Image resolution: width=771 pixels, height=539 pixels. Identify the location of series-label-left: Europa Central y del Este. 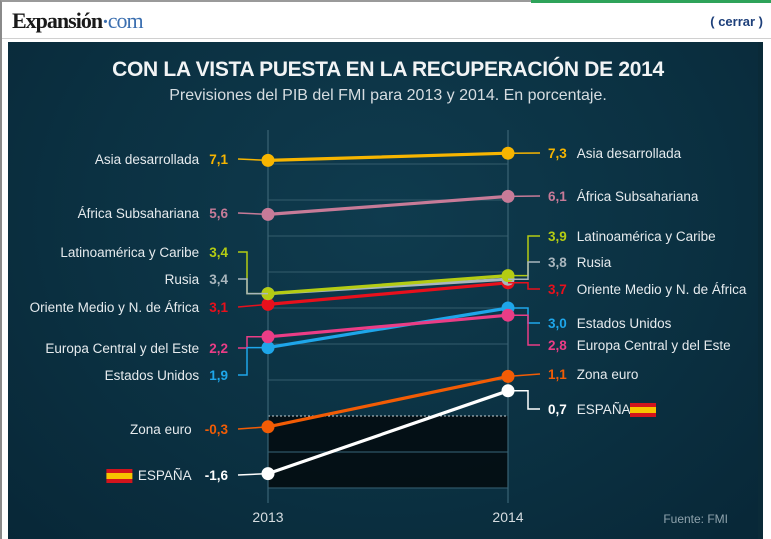
(122, 348).